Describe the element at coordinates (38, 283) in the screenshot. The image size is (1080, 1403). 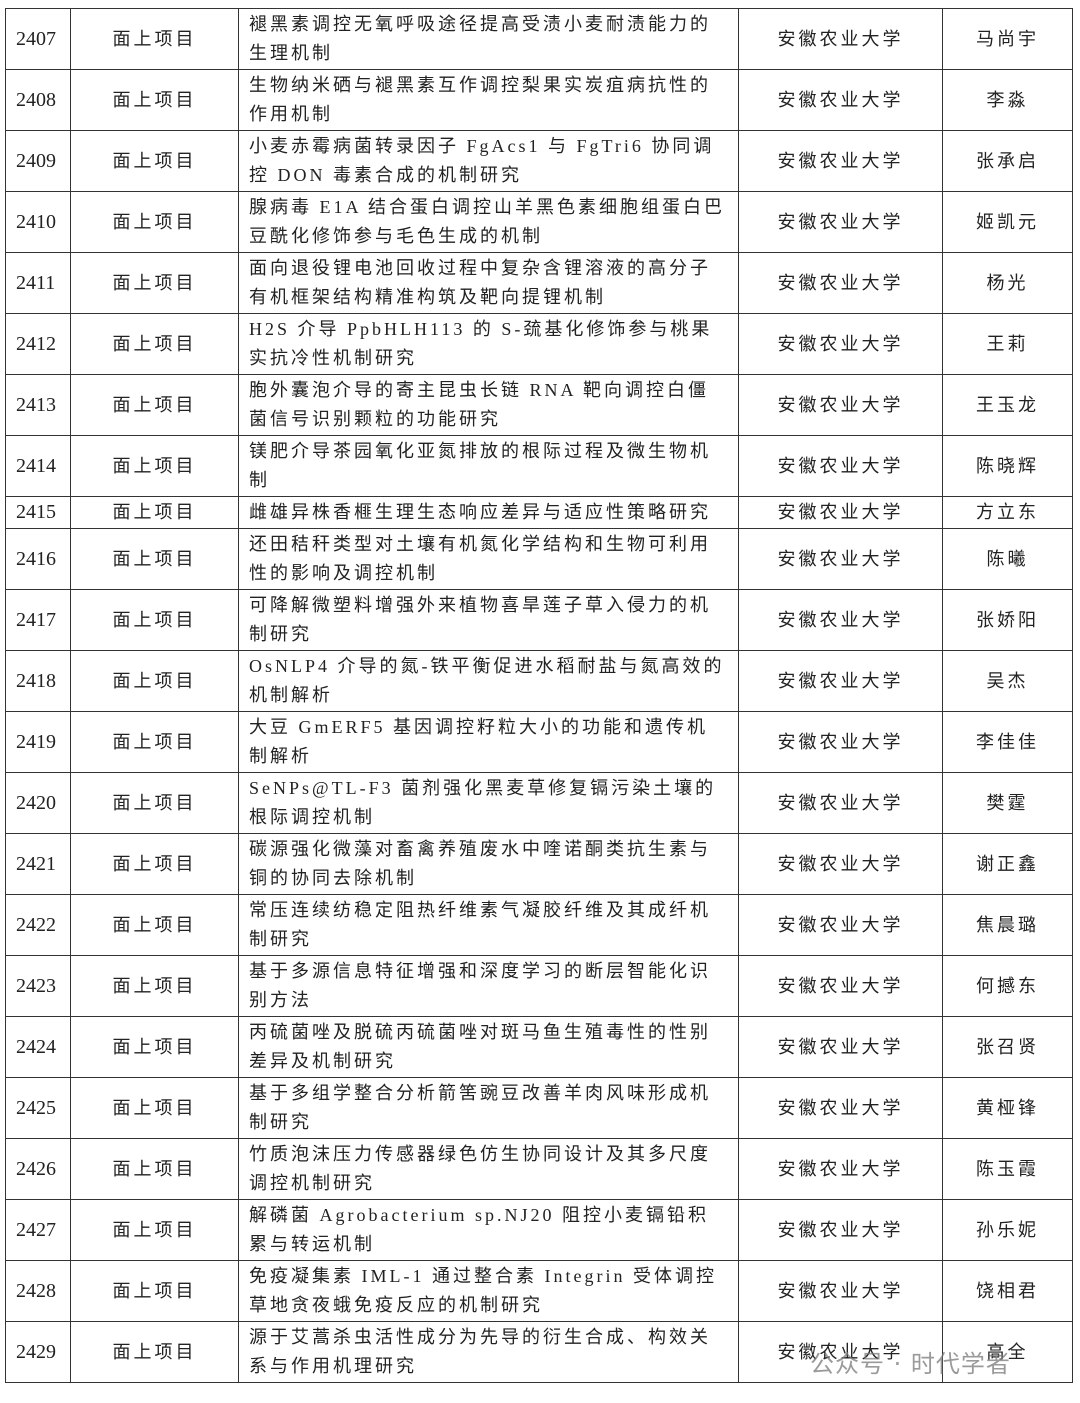
I see `project-id: 2411` at that location.